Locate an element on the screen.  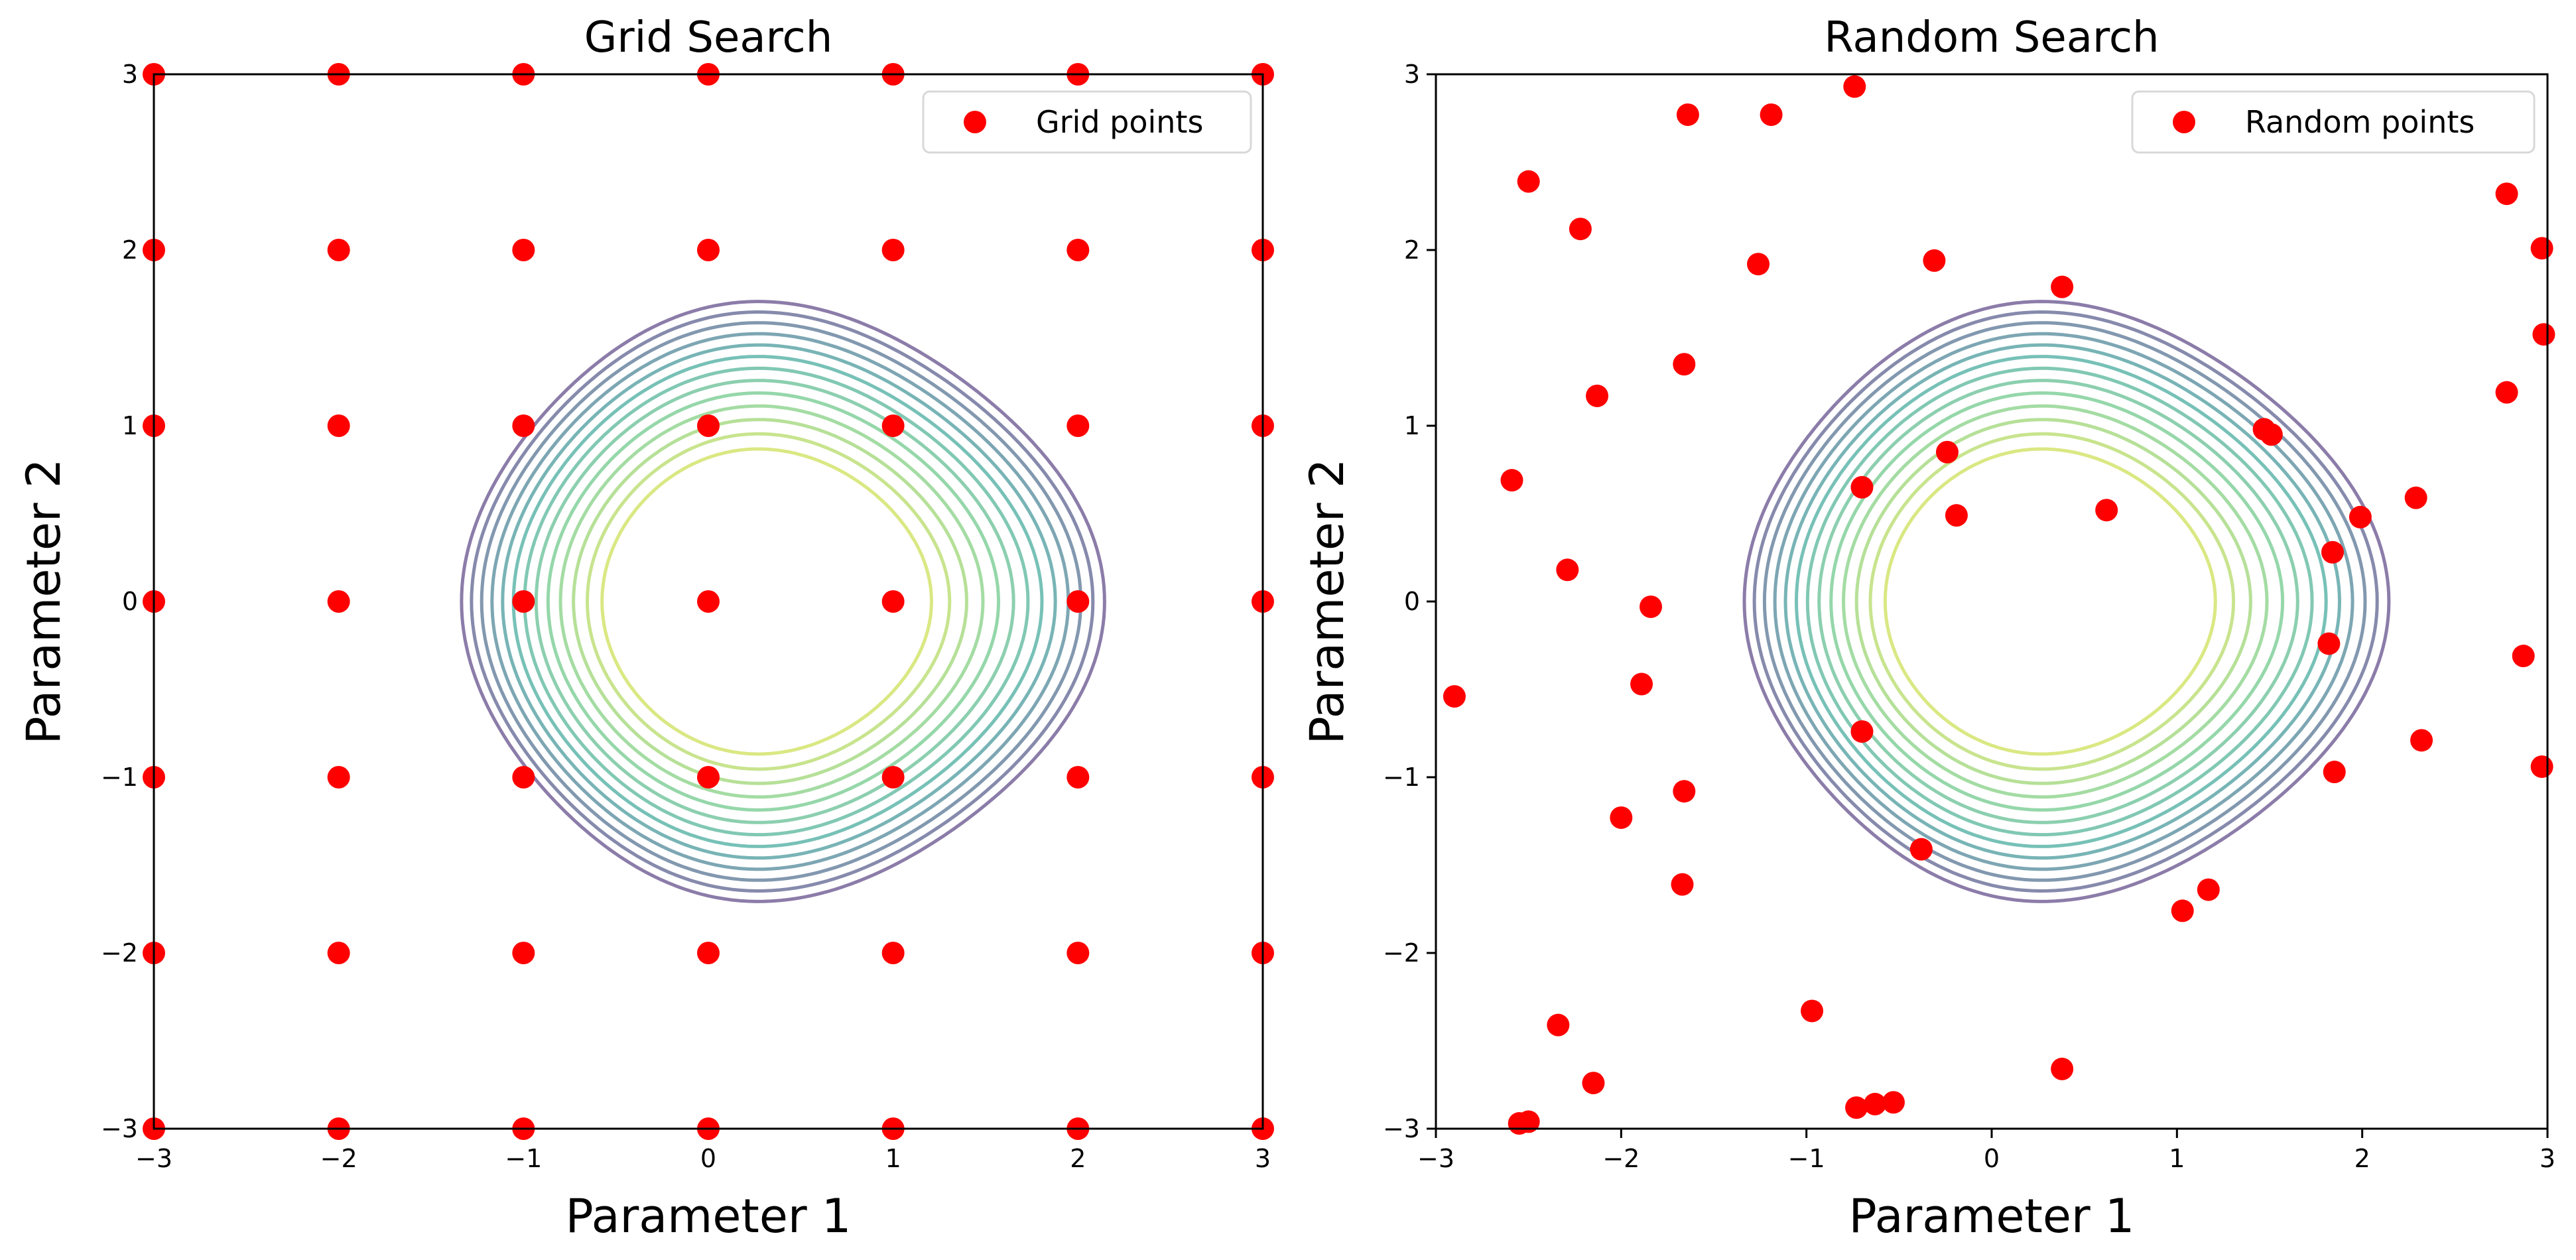
y-tick-label: −1 is located at coordinates (1402, 777).